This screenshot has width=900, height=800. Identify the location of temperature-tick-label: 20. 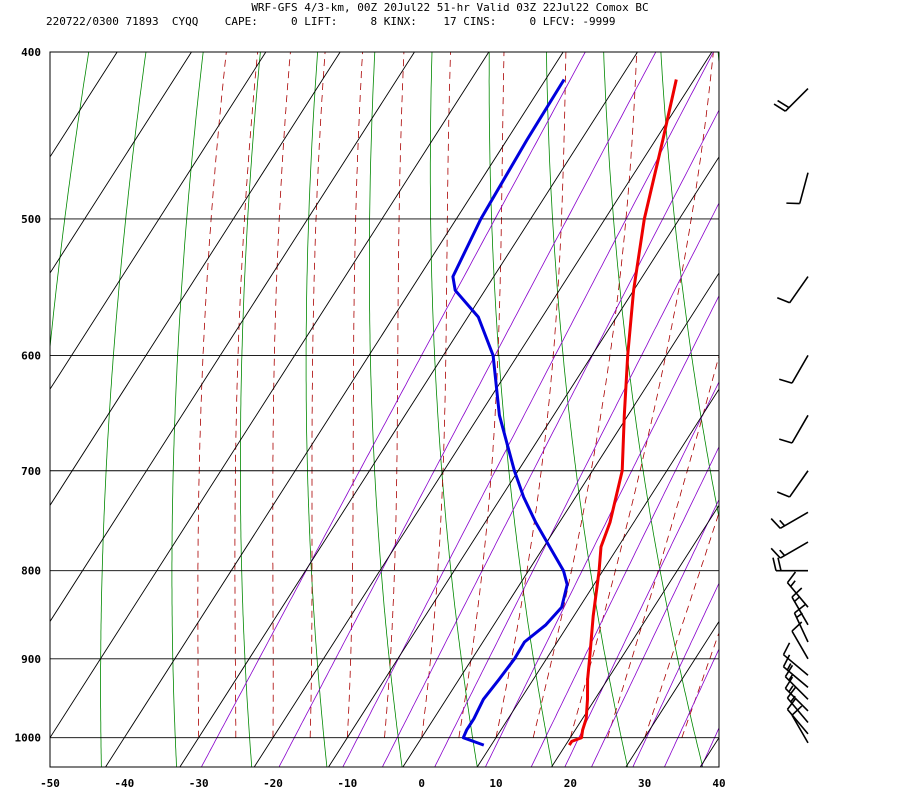
(570, 783).